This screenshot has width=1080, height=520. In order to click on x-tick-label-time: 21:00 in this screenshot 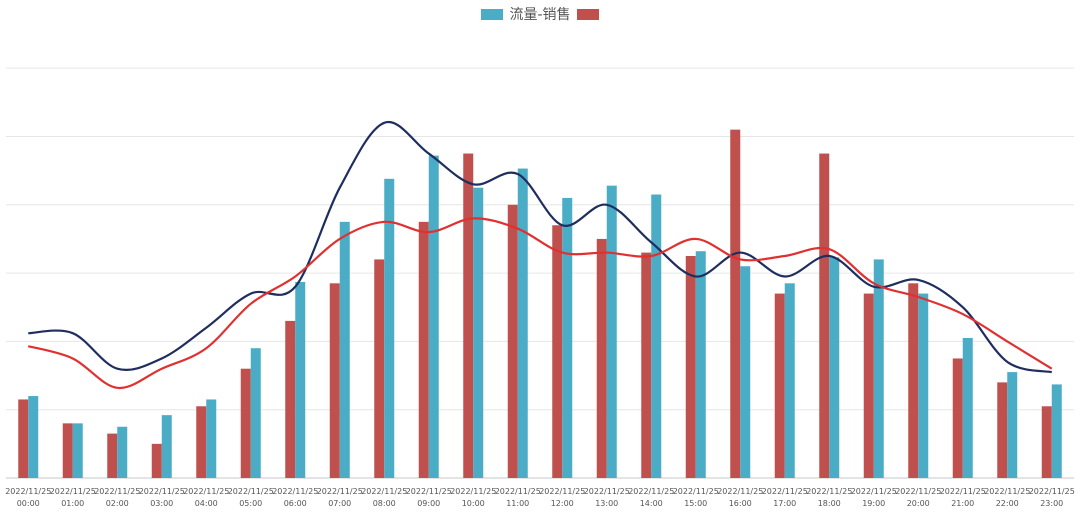, I will do `click(962, 503)`.